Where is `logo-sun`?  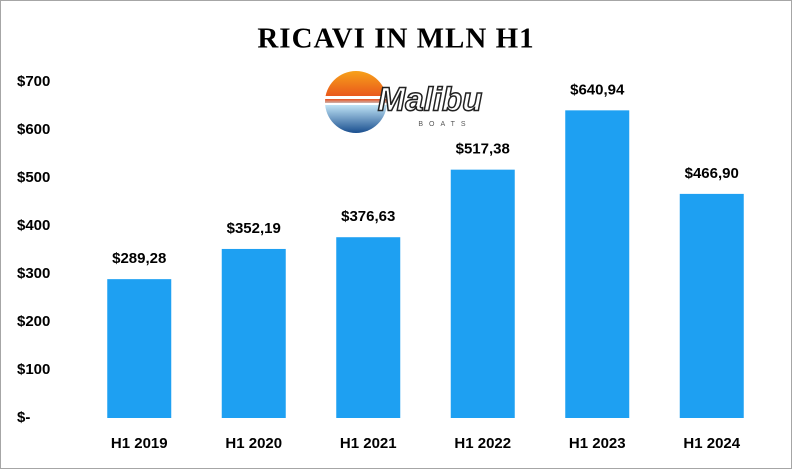
logo-sun is located at coordinates (356, 102).